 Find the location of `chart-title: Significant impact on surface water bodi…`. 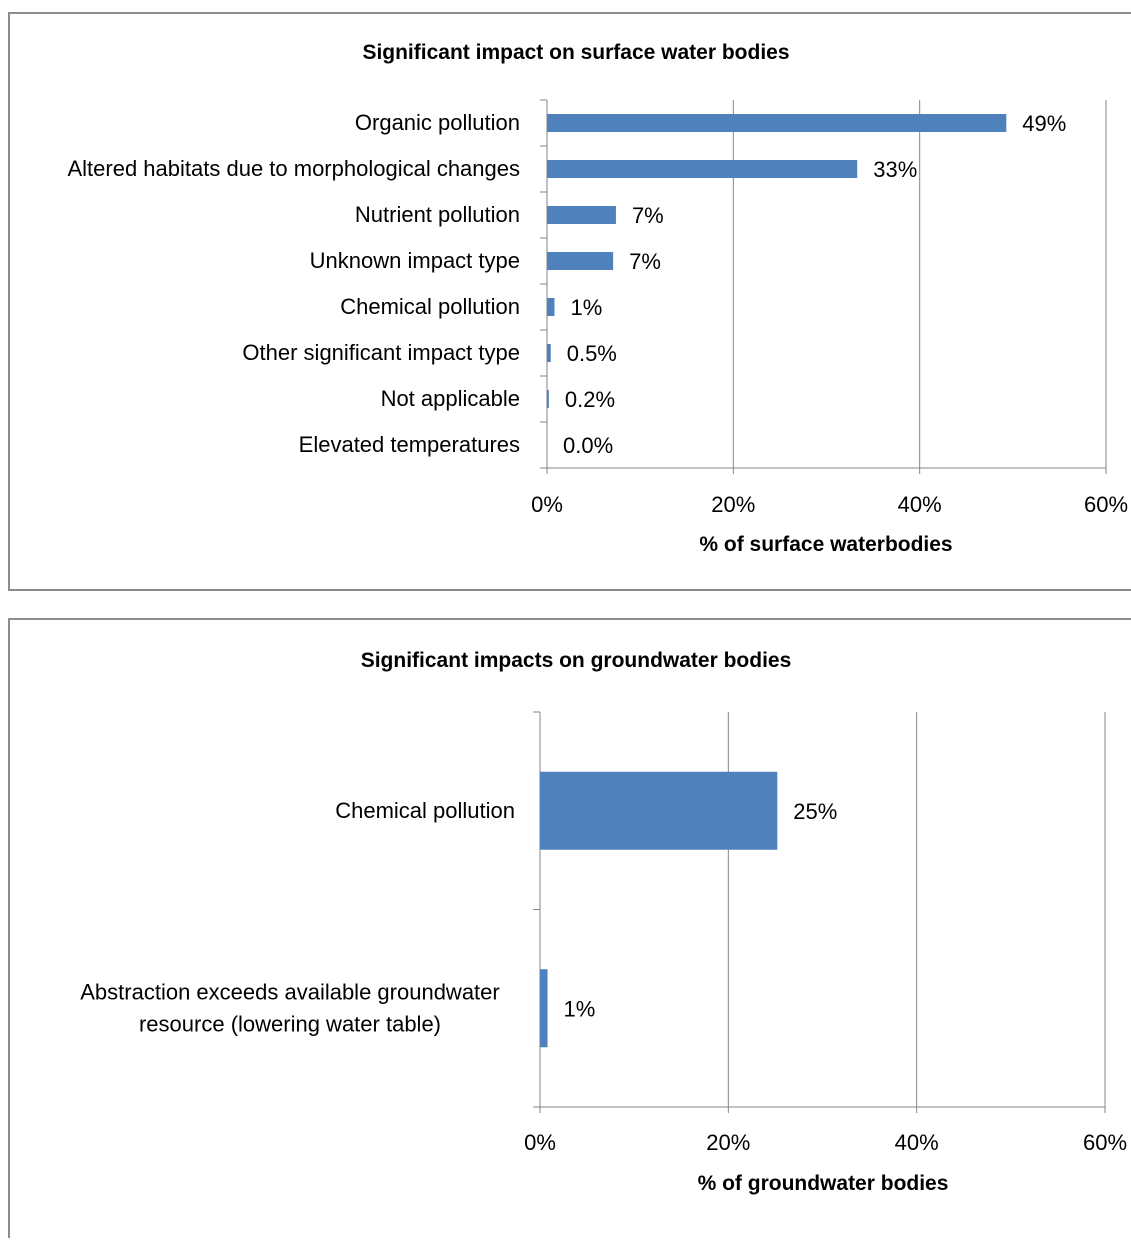

chart-title: Significant impact on surface water bodi… is located at coordinates (575, 52).